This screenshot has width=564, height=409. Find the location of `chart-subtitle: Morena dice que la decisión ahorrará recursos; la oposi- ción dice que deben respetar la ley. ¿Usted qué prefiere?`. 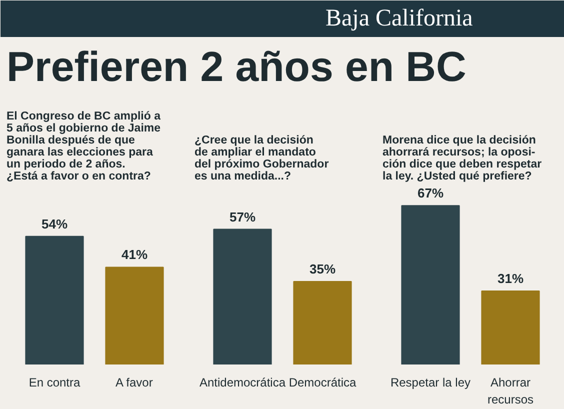

chart-subtitle: Morena dice que la decisión ahorrará recursos; la oposi- ción dice que deben respetar la ley. ¿Usted qué prefiere? is located at coordinates (462, 158).